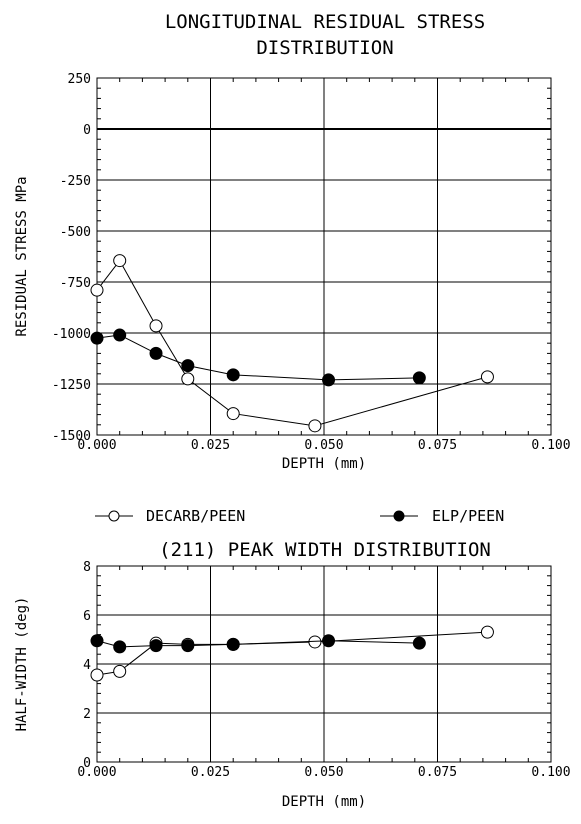 This screenshot has width=581, height=824. What do you see at coordinates (399, 516) in the screenshot?
I see `legend-marker-elp-peen` at bounding box center [399, 516].